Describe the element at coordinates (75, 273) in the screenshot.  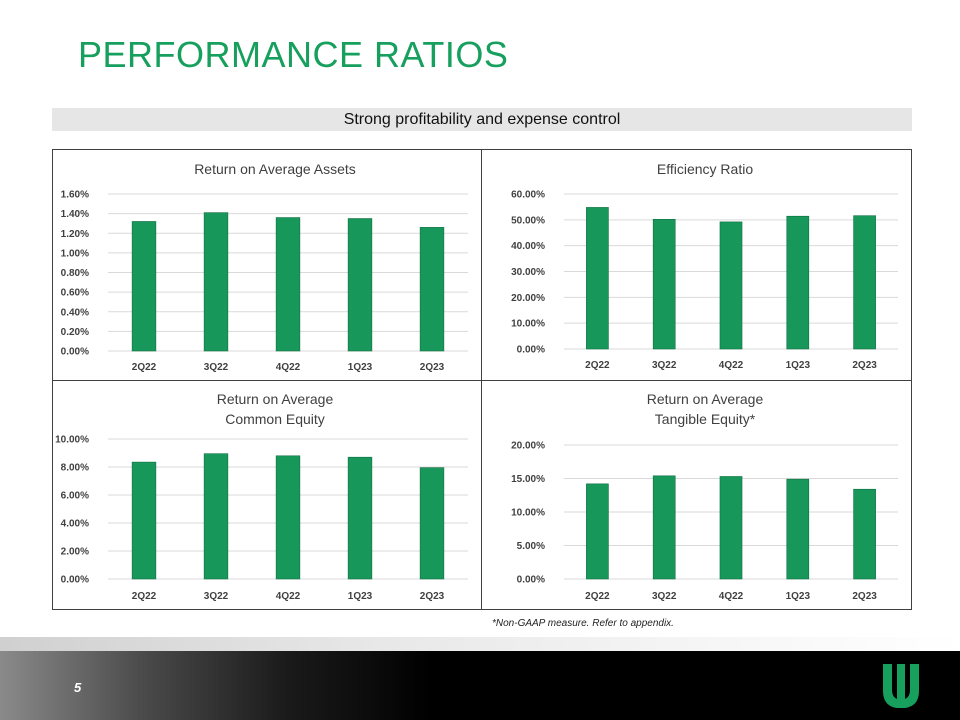
I see `y-tick-label: 0.80%` at that location.